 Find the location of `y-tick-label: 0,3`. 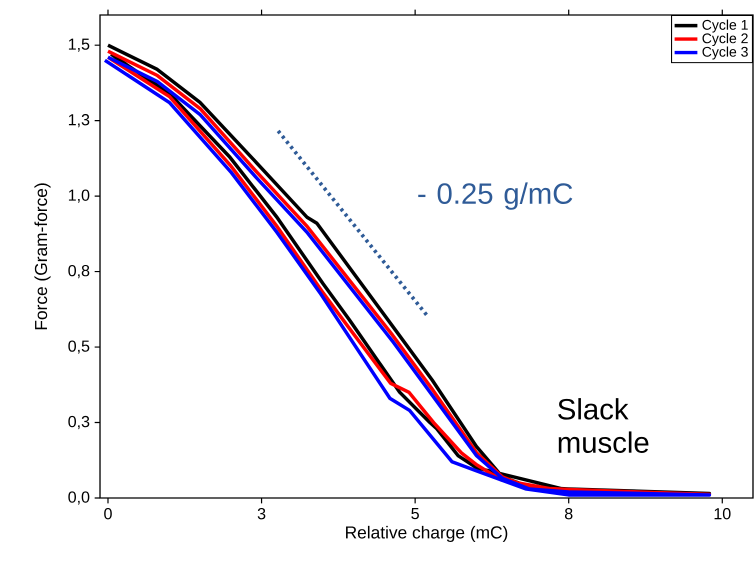

y-tick-label: 0,3 is located at coordinates (79, 423).